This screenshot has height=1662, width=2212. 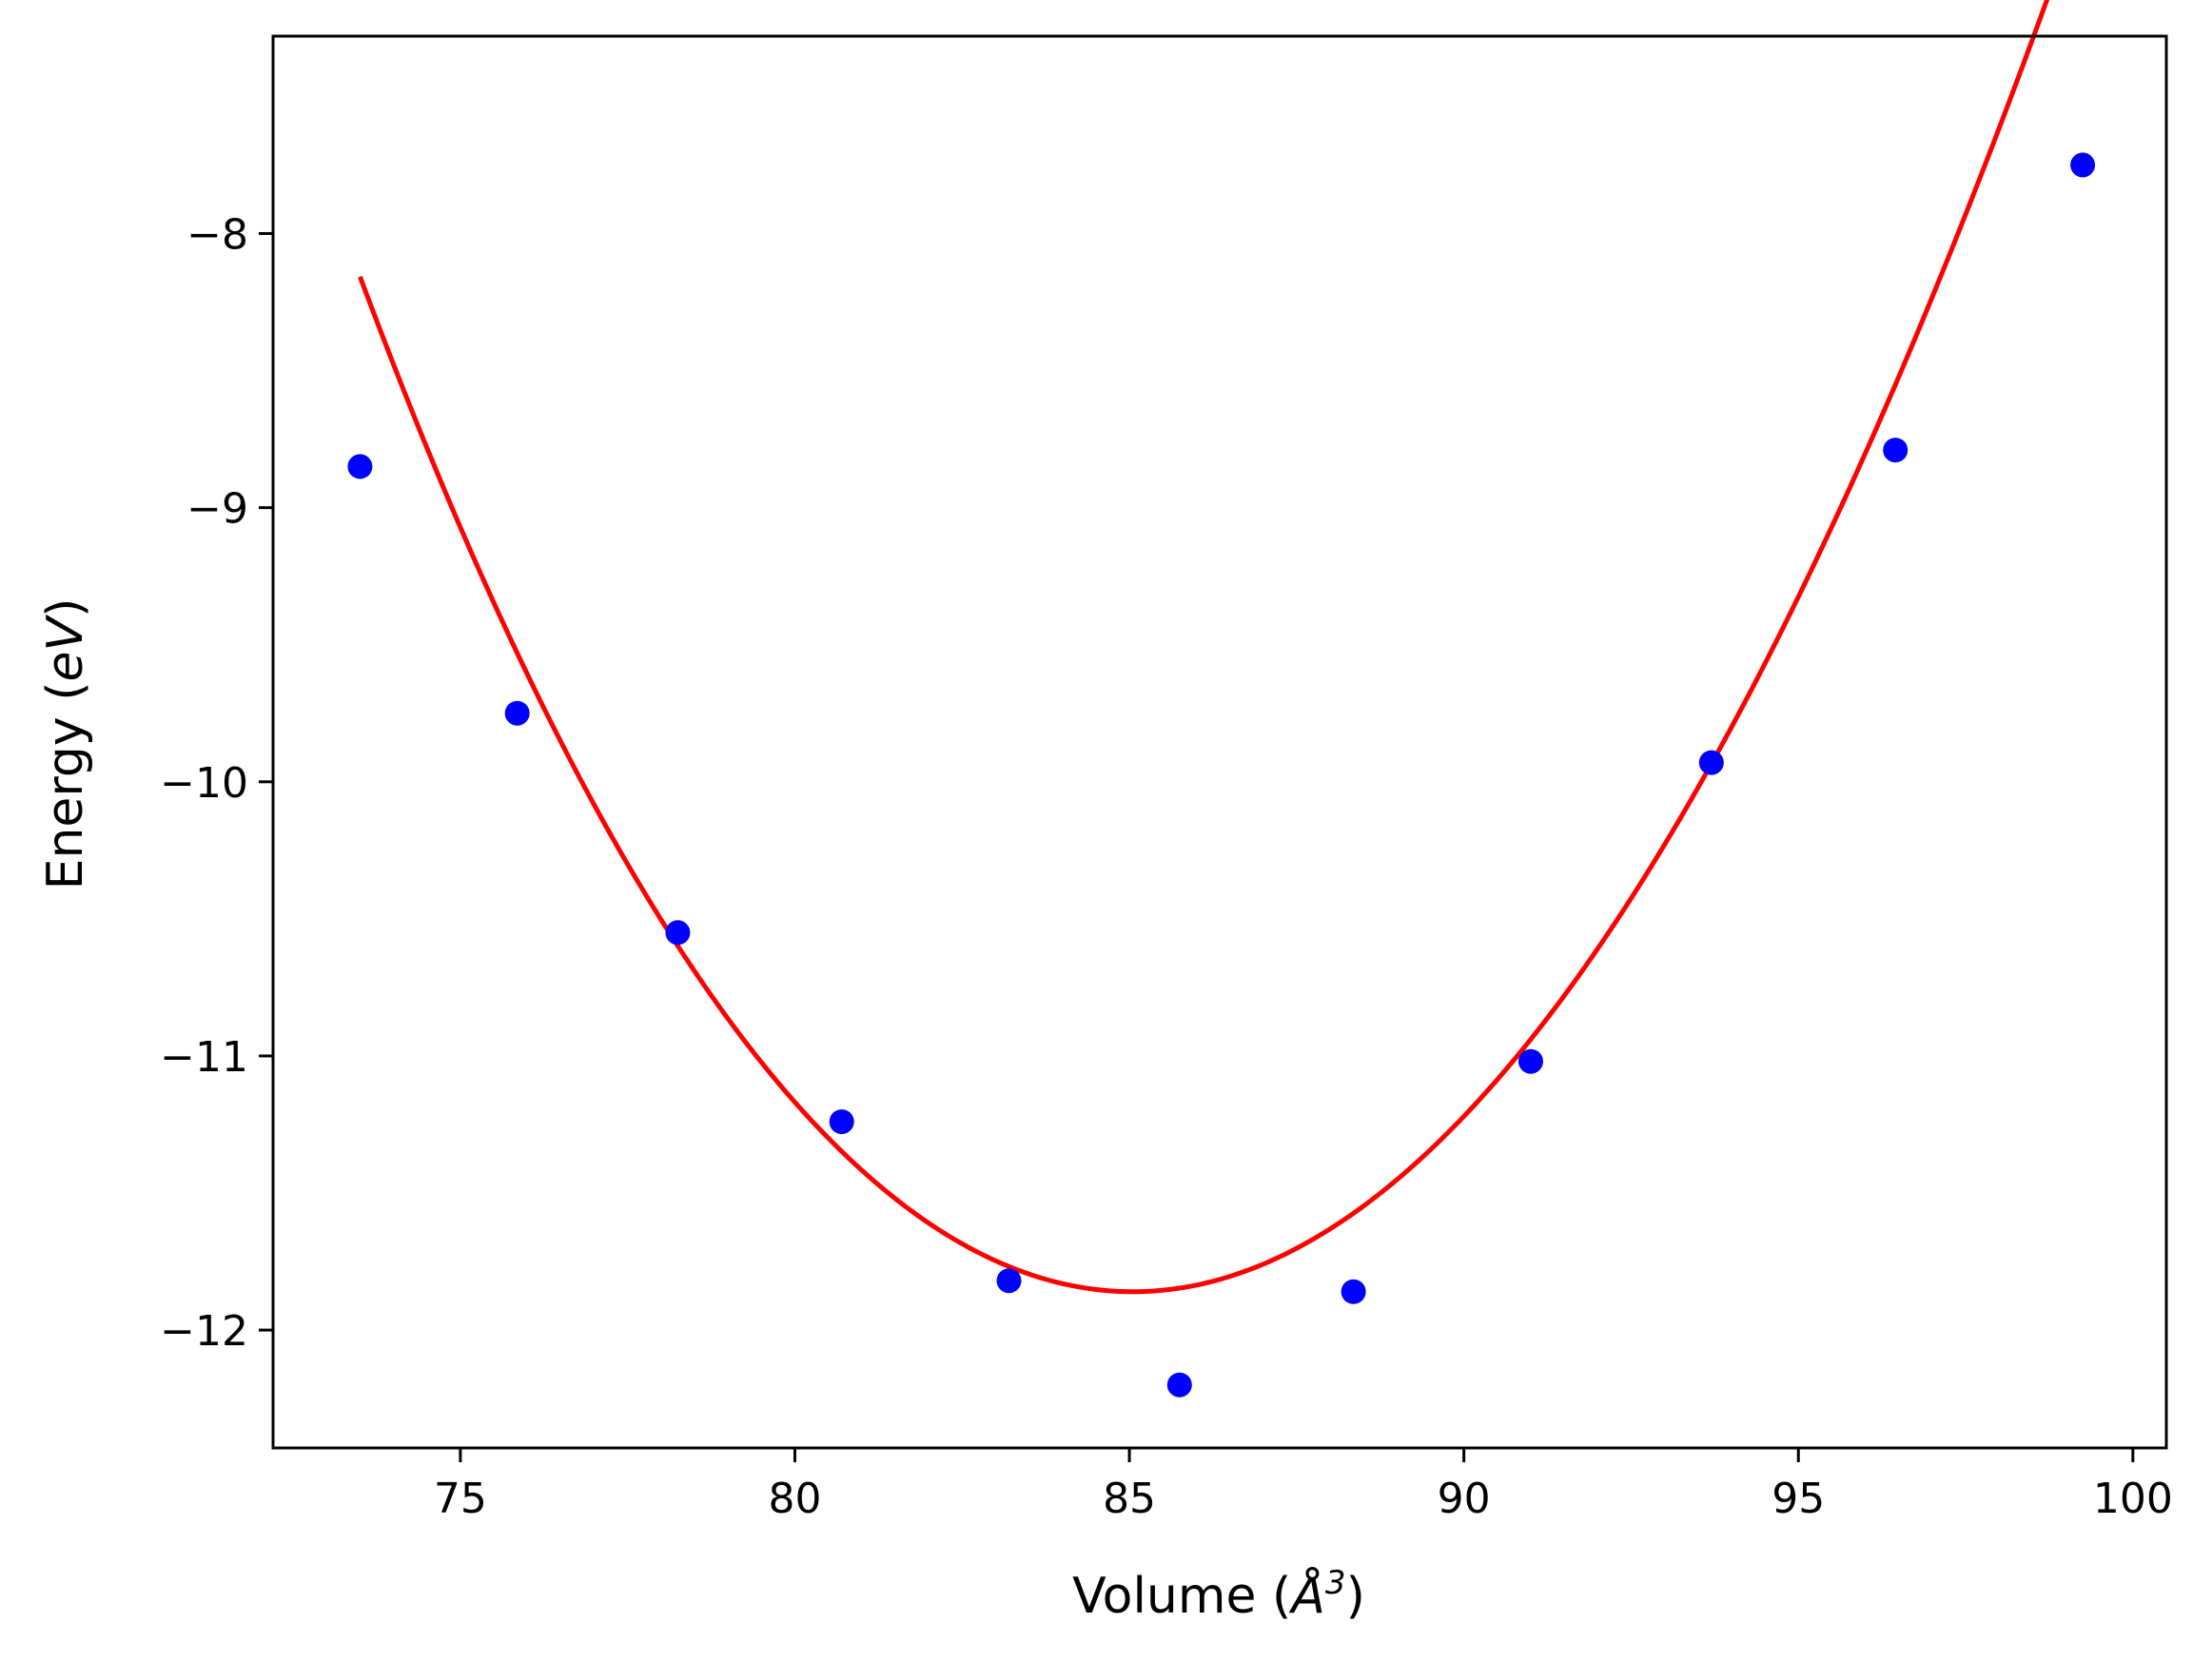 I want to click on x-axis-label: Volume (Å3), so click(x=1218, y=1594).